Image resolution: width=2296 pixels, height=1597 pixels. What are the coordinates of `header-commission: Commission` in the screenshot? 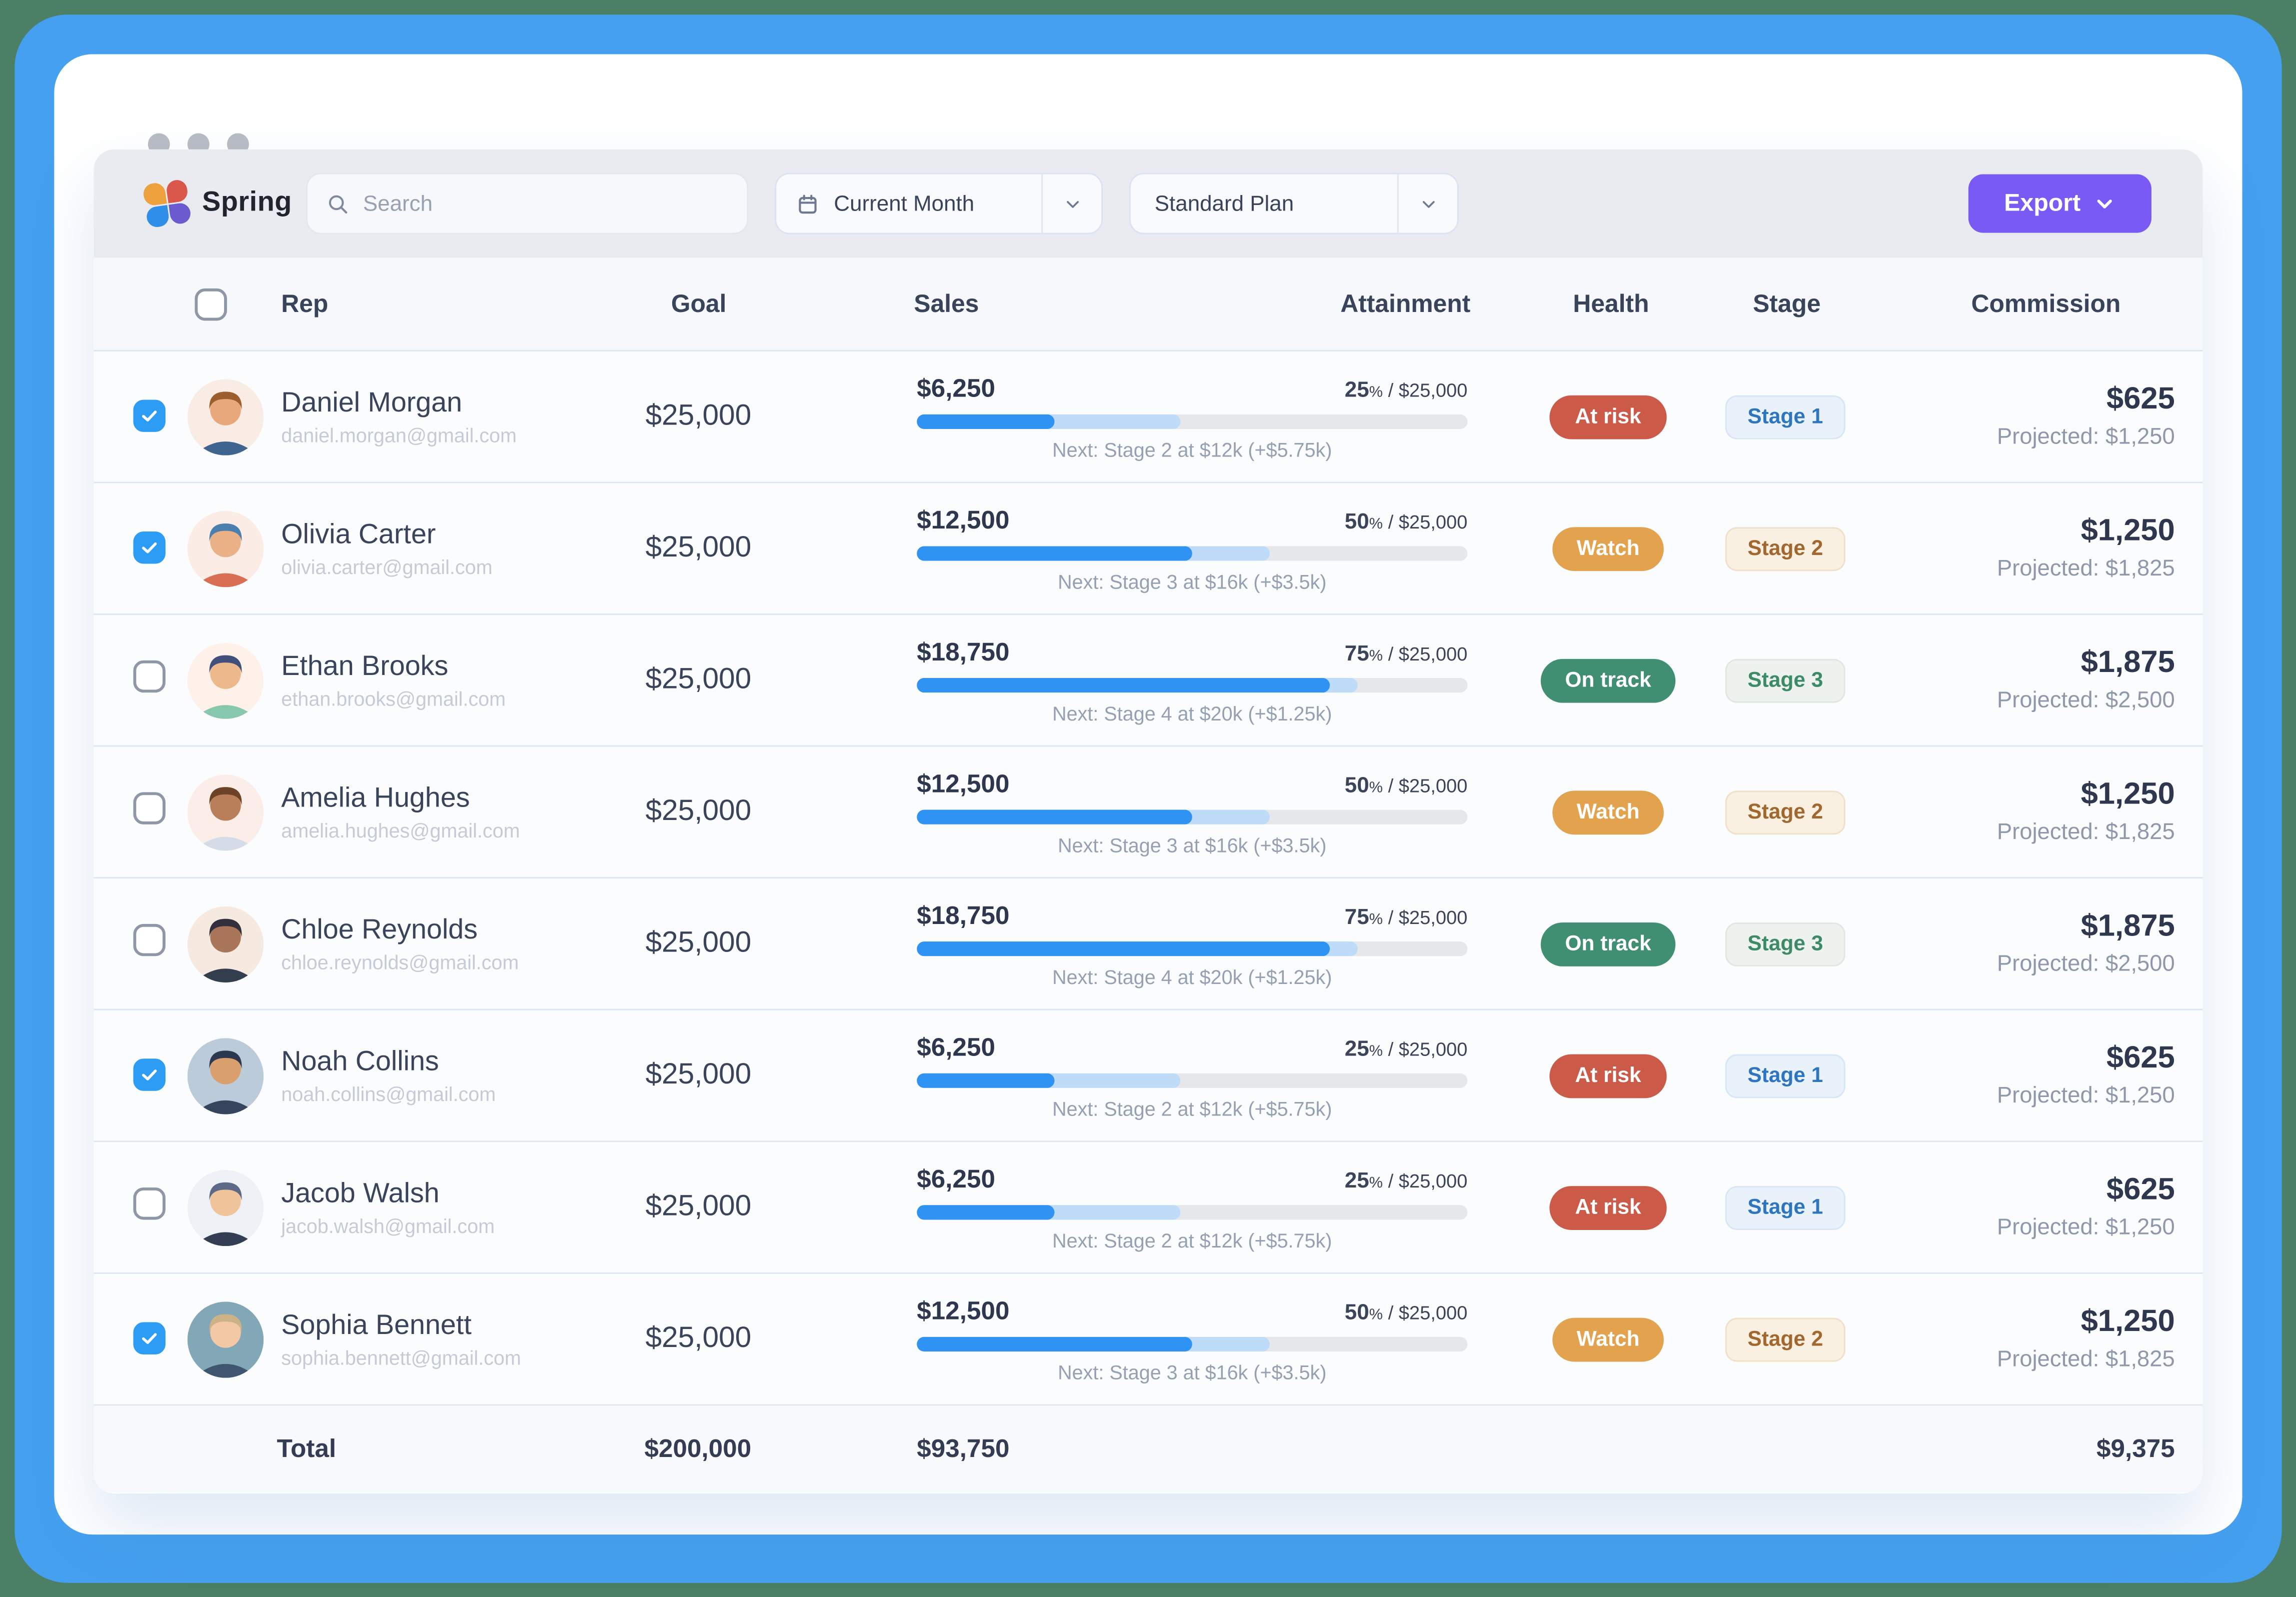 It's located at (2046, 303).